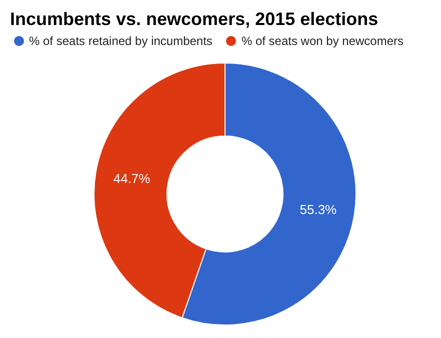 The width and height of the screenshot is (441, 338). What do you see at coordinates (132, 178) in the screenshot?
I see `data-label: 44.7%` at bounding box center [132, 178].